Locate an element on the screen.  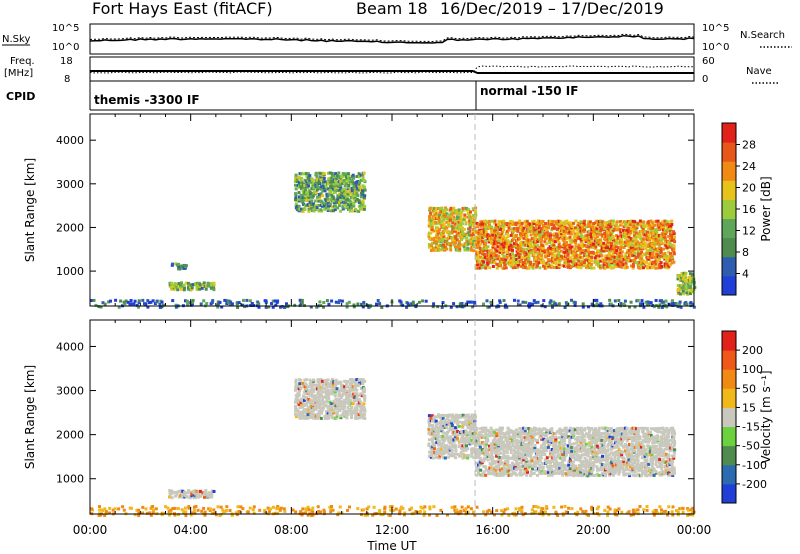
power-colorbar-label: Power [dB] is located at coordinates (766, 208).